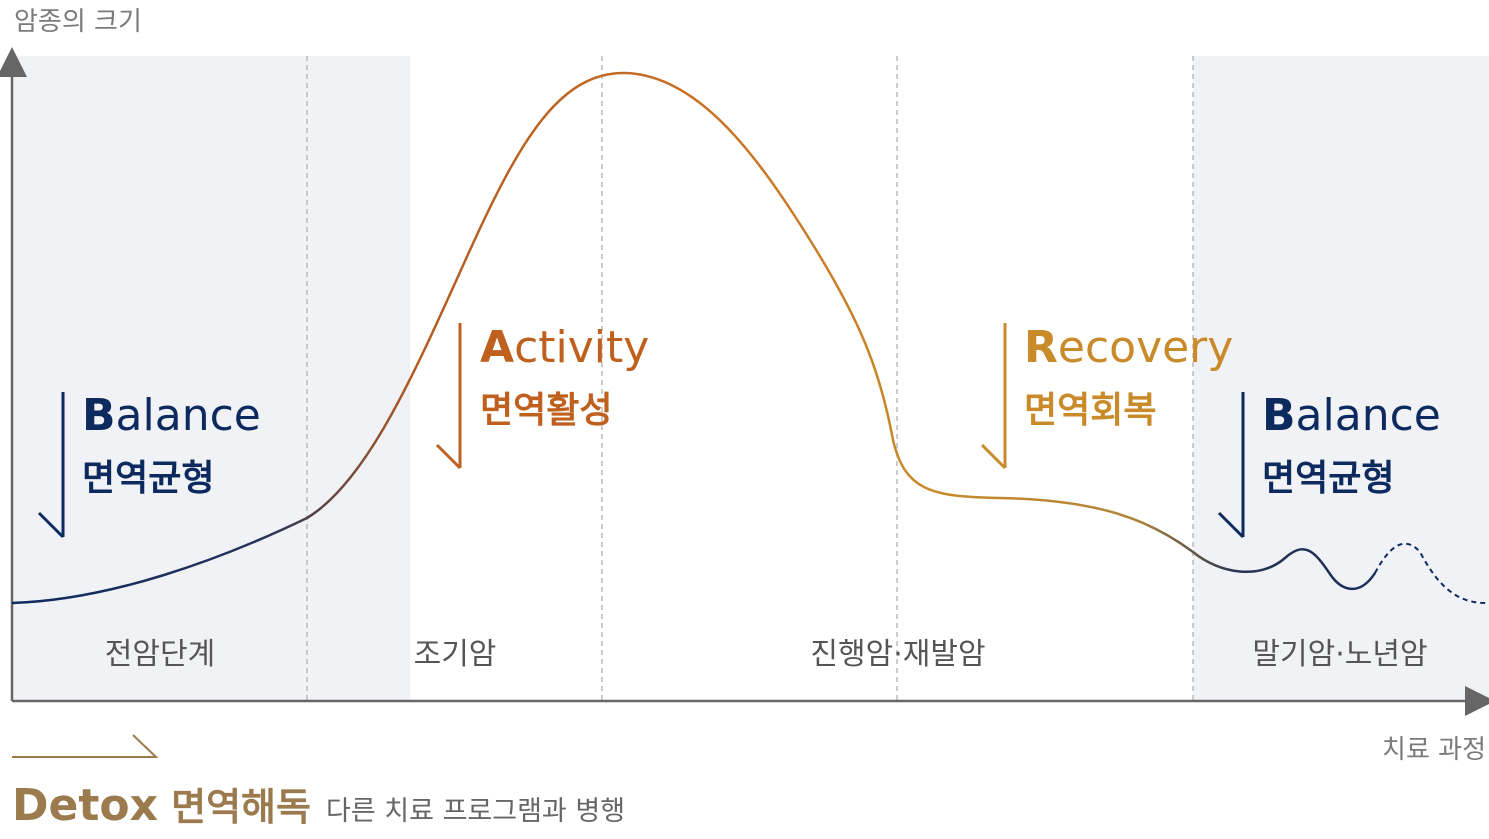 The image size is (1489, 839). What do you see at coordinates (497, 347) in the screenshot?
I see `activity-initial: A` at bounding box center [497, 347].